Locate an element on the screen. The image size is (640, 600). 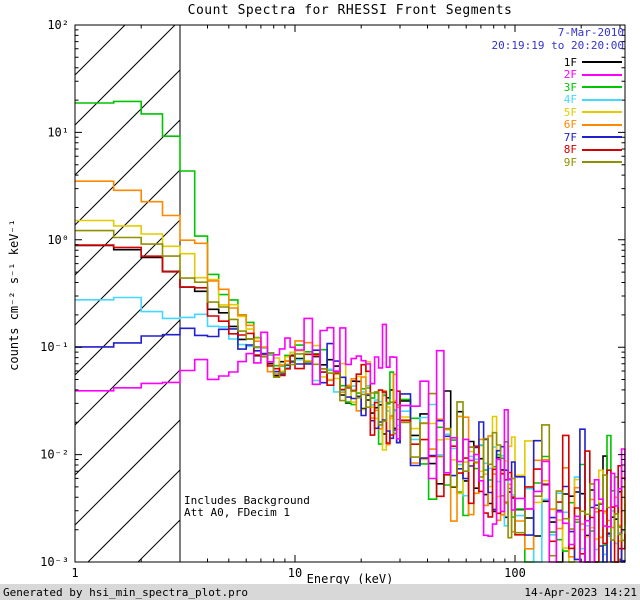
legend-item-9F: 9F is located at coordinates (593, 162).